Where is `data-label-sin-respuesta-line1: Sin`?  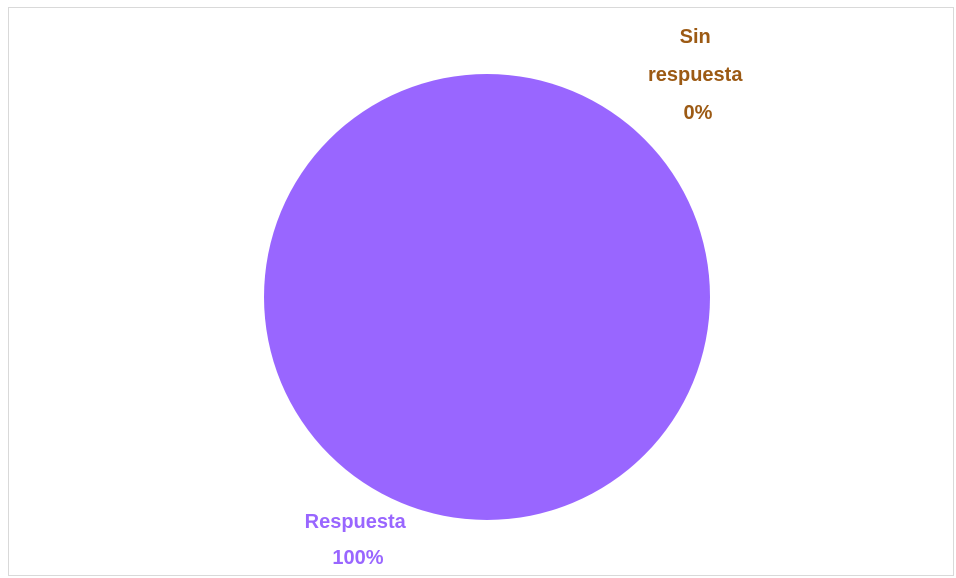 data-label-sin-respuesta-line1: Sin is located at coordinates (695, 37).